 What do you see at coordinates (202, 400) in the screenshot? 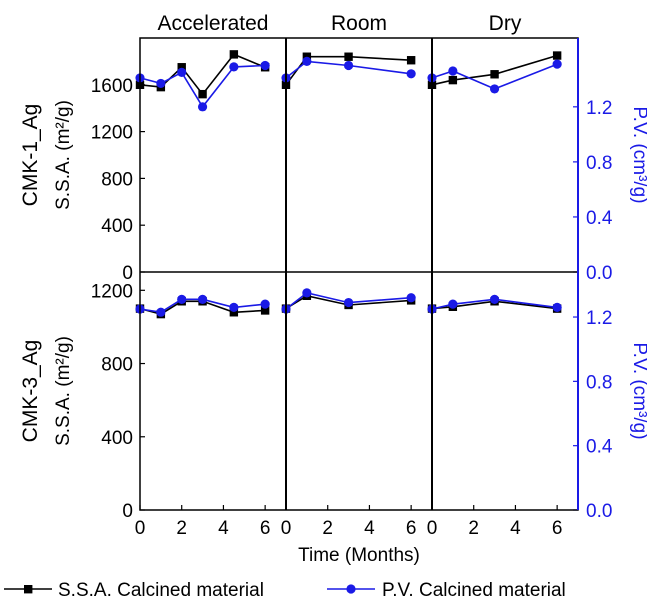
I see `panel-CMK-3_Ag-Accelerated` at bounding box center [202, 400].